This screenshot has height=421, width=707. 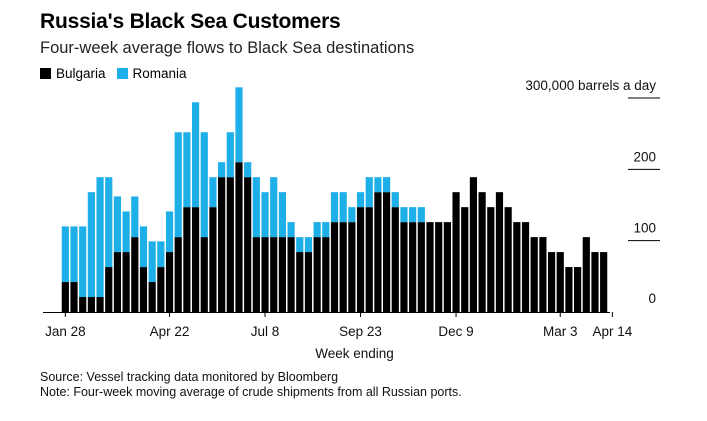 I want to click on y-tick-label: 200, so click(x=644, y=156).